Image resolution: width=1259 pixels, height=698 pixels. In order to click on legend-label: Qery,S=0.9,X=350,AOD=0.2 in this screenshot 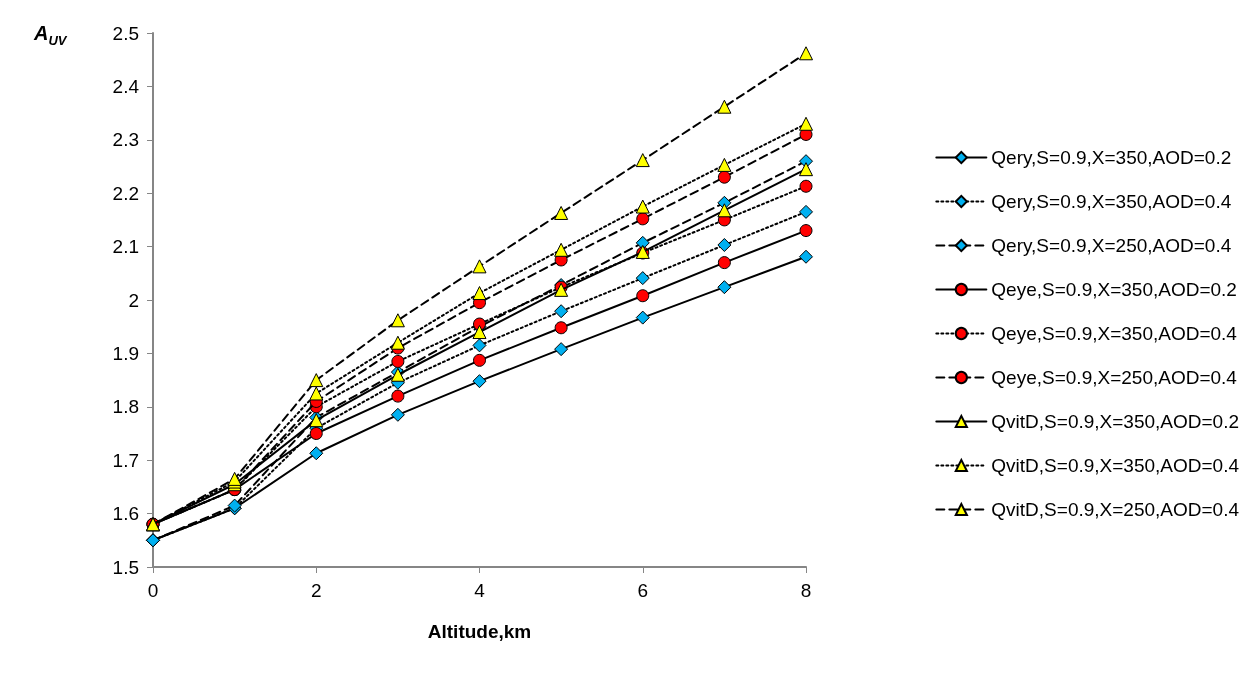, I will do `click(1111, 157)`.